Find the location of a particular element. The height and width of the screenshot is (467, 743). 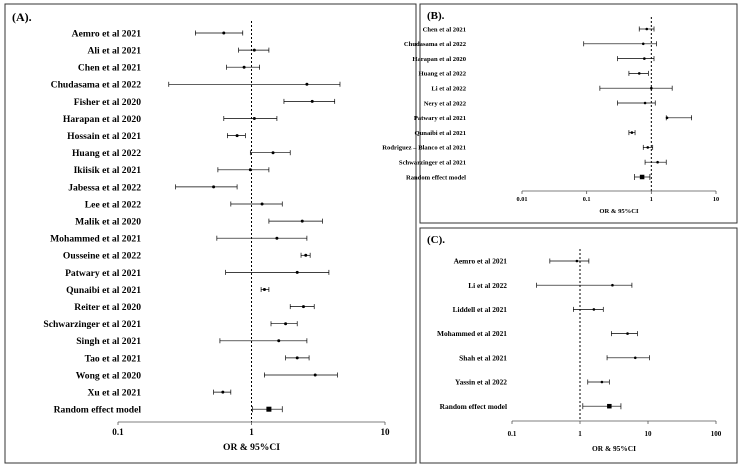

panel-title: (B). is located at coordinates (436, 16).